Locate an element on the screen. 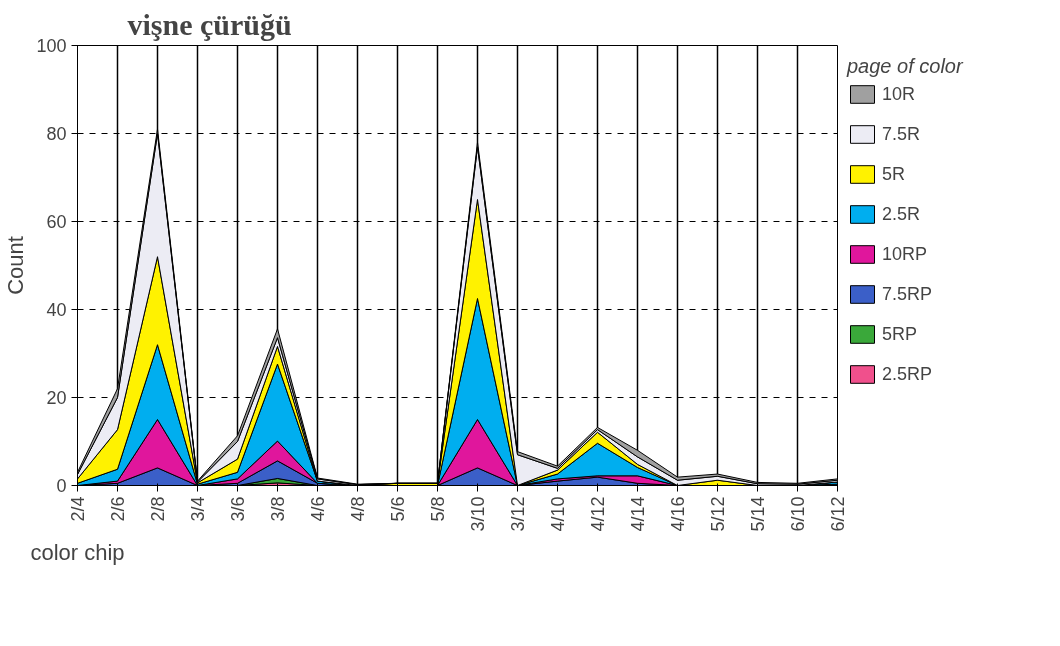 The height and width of the screenshot is (646, 1060). x-tick-label: 4/16 is located at coordinates (677, 514).